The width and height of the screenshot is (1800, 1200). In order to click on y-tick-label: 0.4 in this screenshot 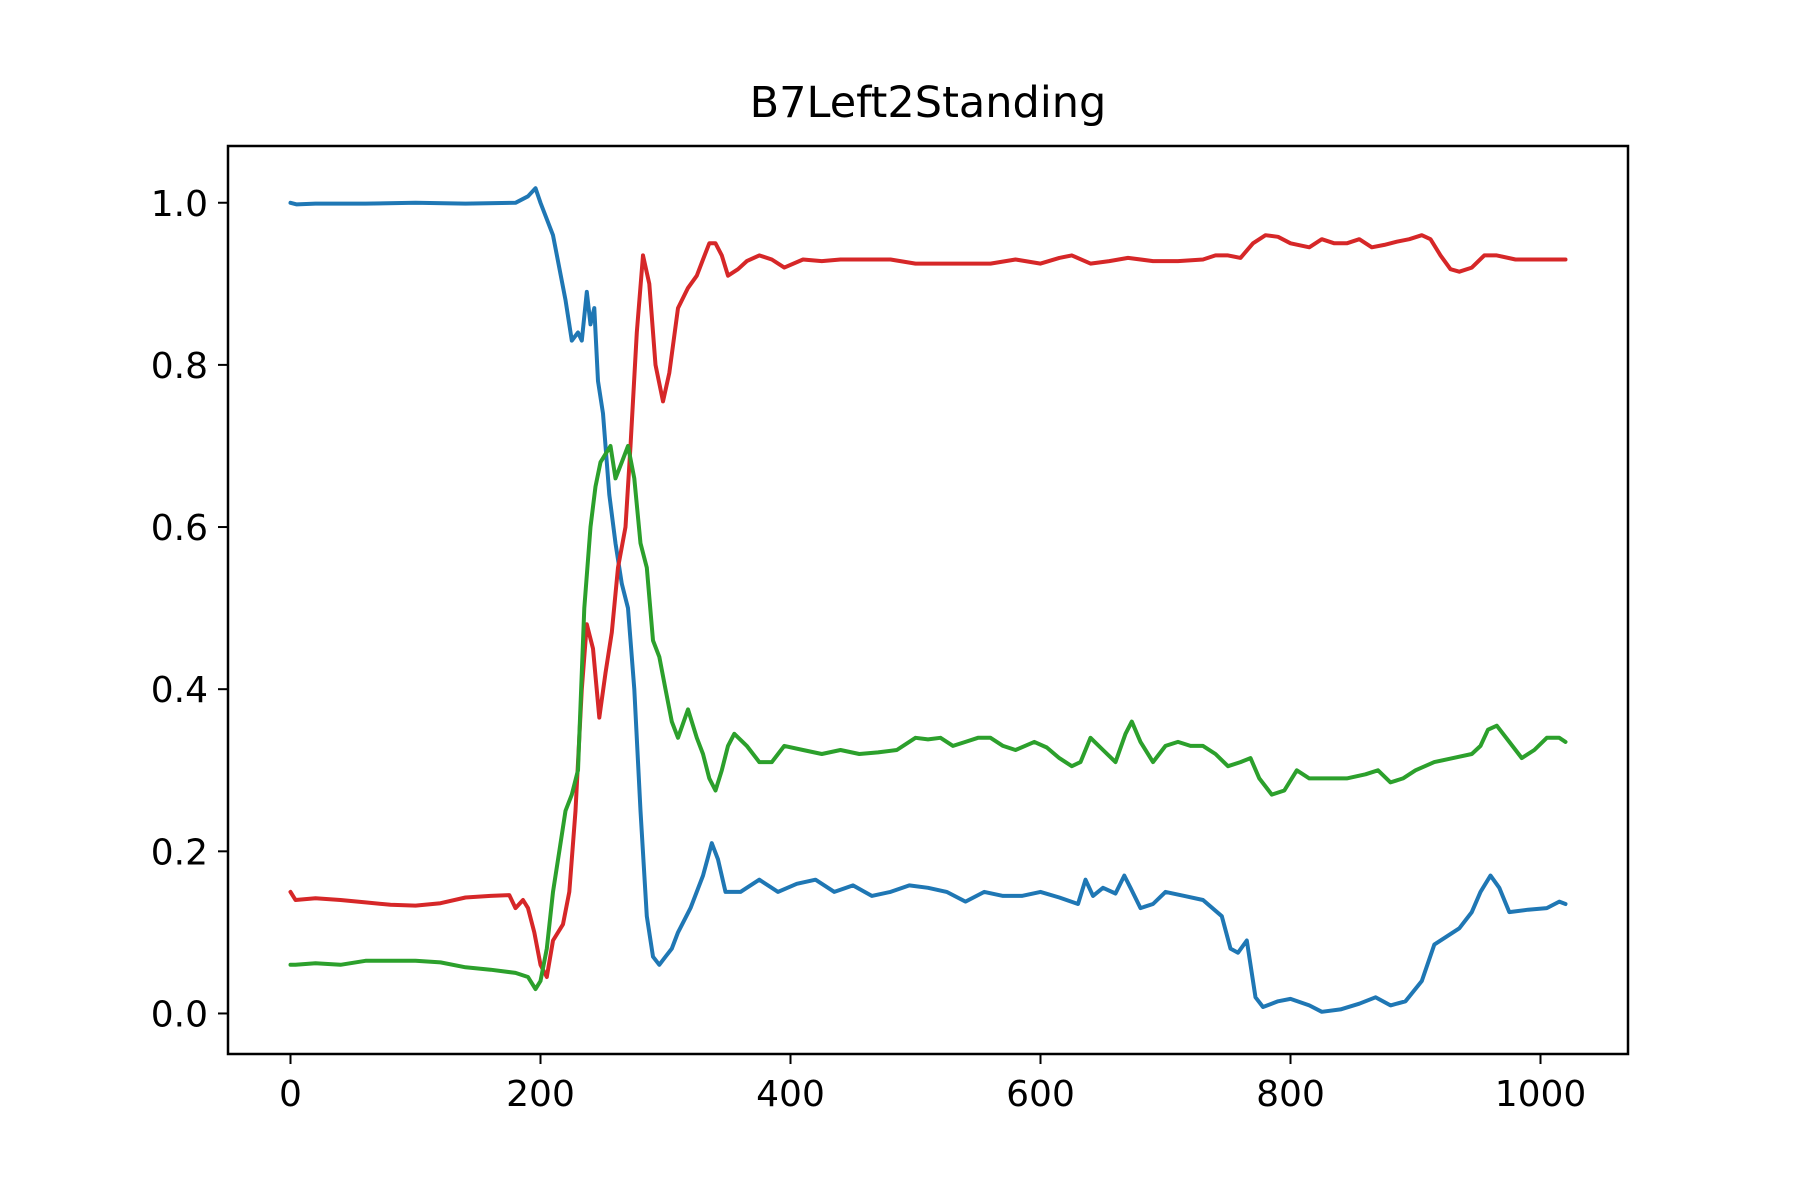, I will do `click(179, 690)`.